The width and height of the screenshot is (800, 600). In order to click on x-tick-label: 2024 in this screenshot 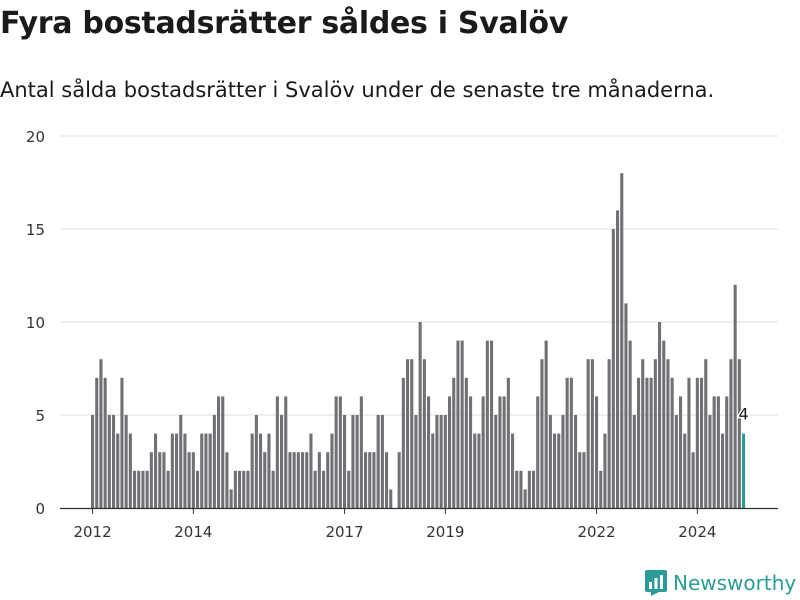, I will do `click(697, 532)`.